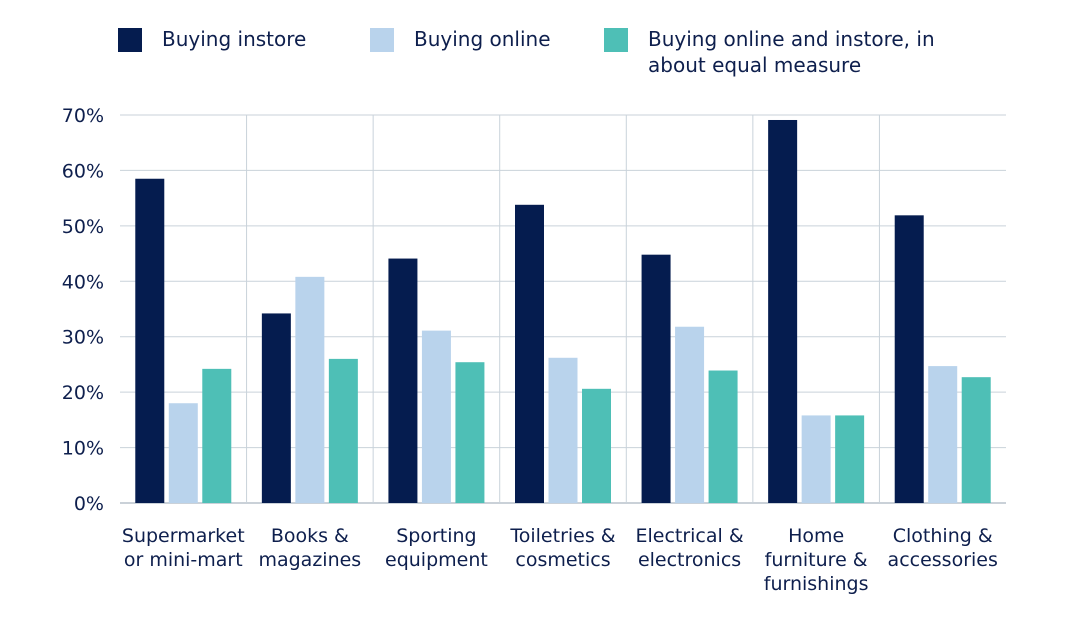 The image size is (1080, 642). What do you see at coordinates (130, 40) in the screenshot?
I see `legend-swatch-instore` at bounding box center [130, 40].